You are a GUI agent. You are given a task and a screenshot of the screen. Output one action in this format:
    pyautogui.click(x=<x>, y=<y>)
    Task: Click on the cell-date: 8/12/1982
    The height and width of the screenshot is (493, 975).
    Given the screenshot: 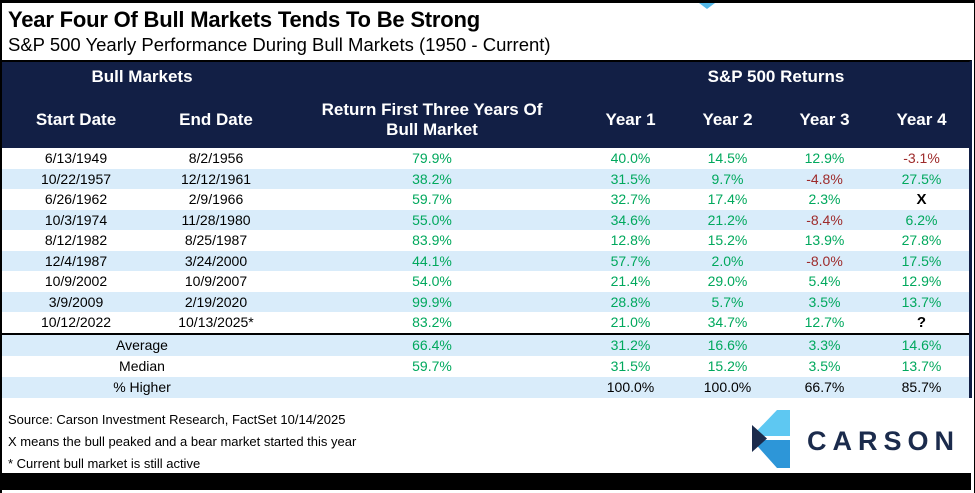 What is the action you would take?
    pyautogui.click(x=76, y=240)
    